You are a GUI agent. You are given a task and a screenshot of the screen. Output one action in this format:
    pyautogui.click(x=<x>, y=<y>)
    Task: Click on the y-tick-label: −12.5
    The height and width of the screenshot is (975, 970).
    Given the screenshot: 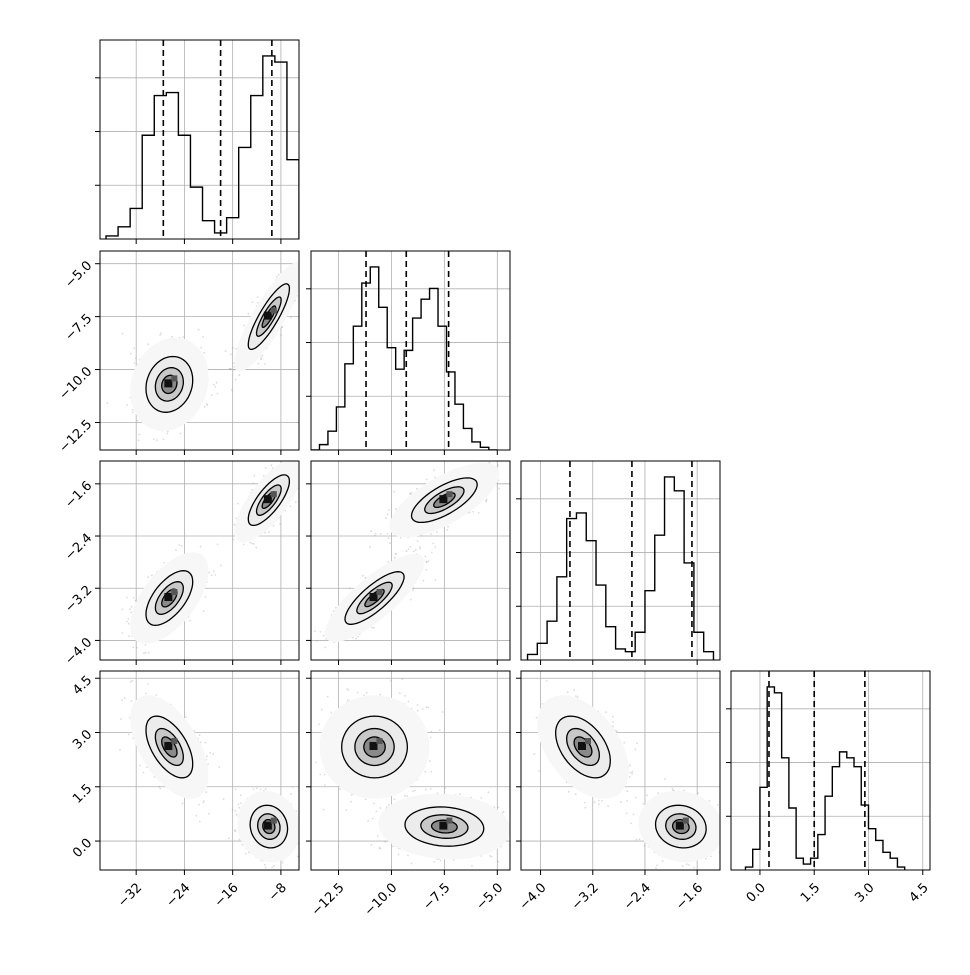 What is the action you would take?
    pyautogui.click(x=76, y=436)
    